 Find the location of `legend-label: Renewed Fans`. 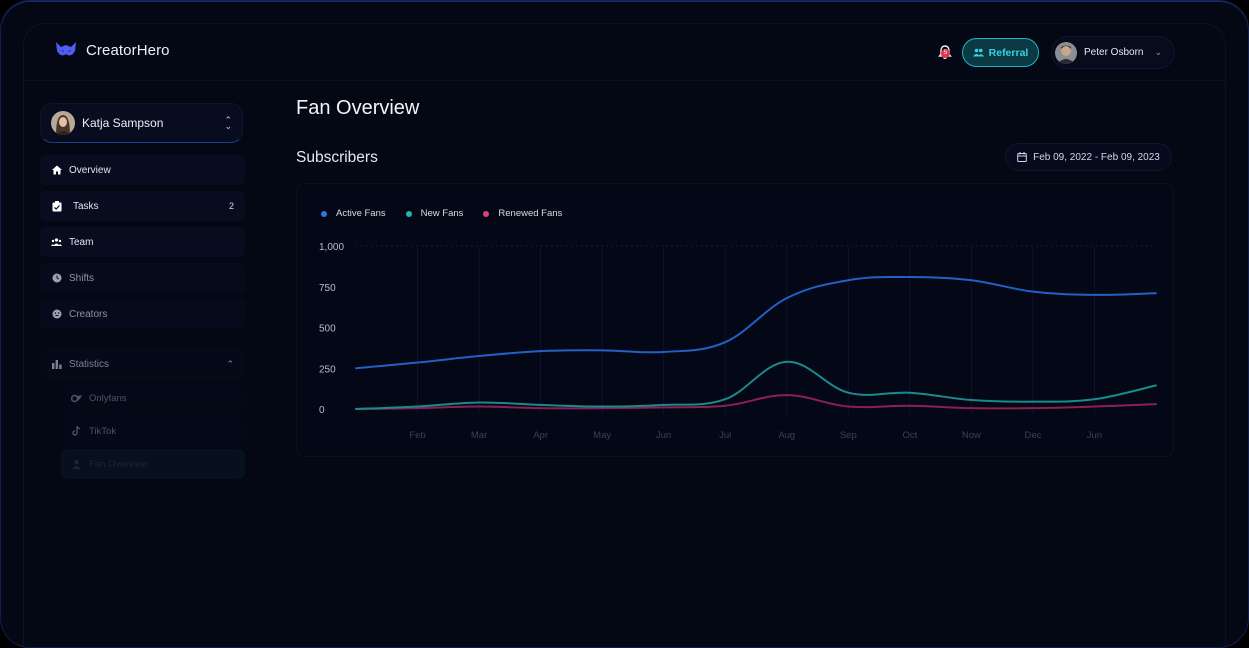

legend-label: Renewed Fans is located at coordinates (530, 213).